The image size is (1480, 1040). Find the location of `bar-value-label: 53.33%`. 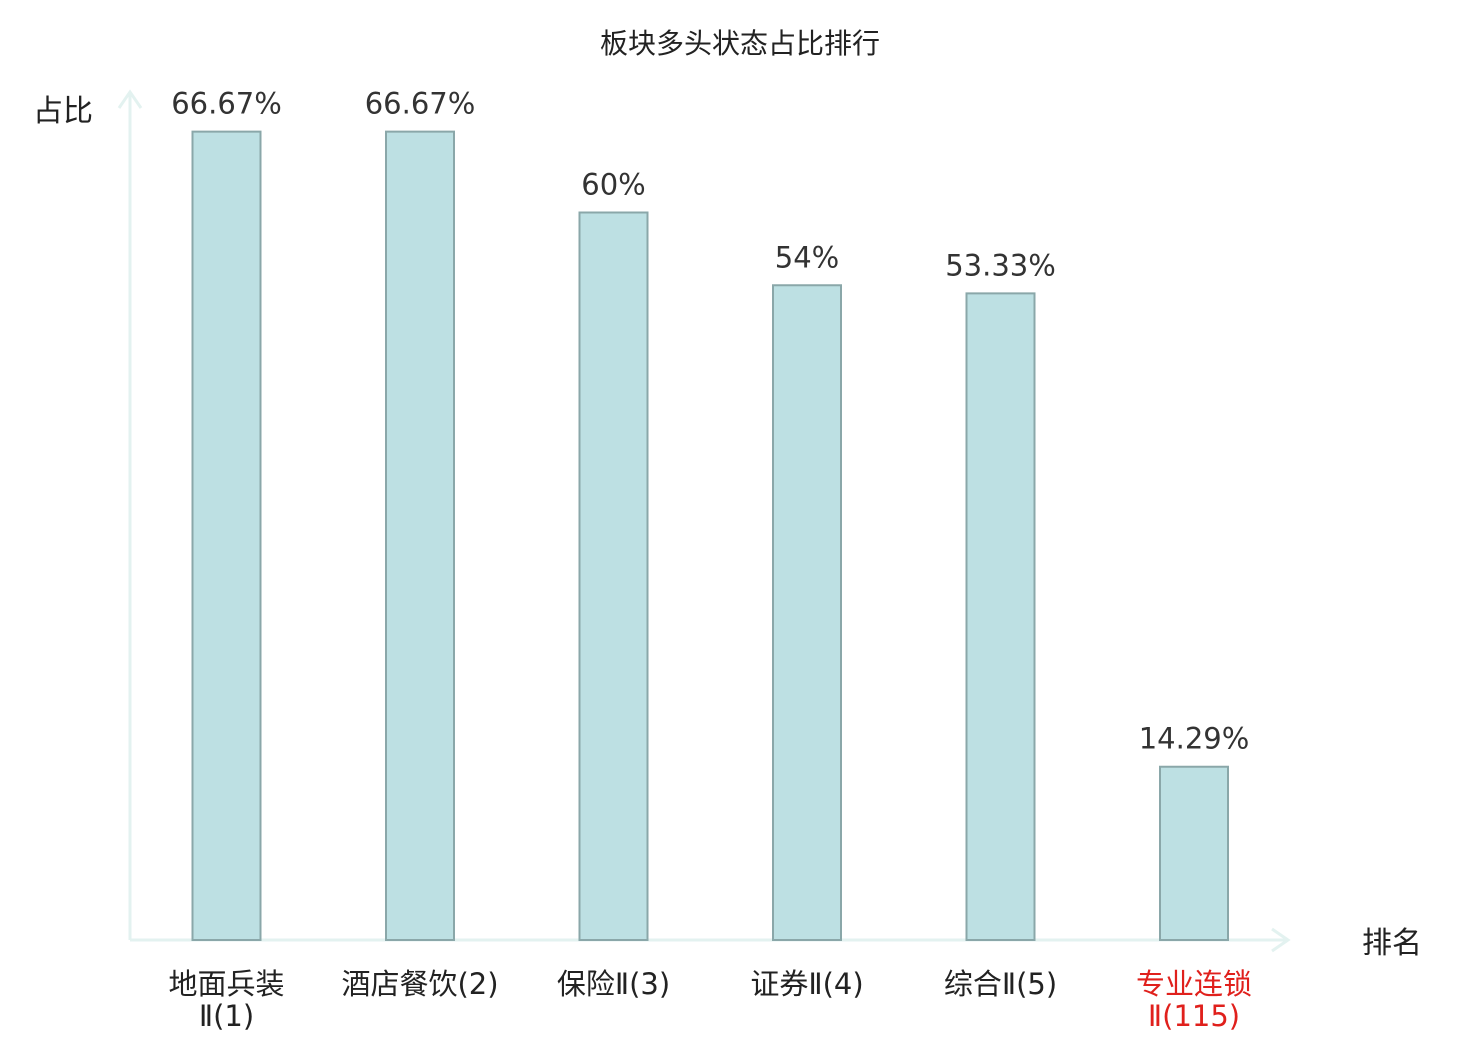

bar-value-label: 53.33% is located at coordinates (1000, 265).